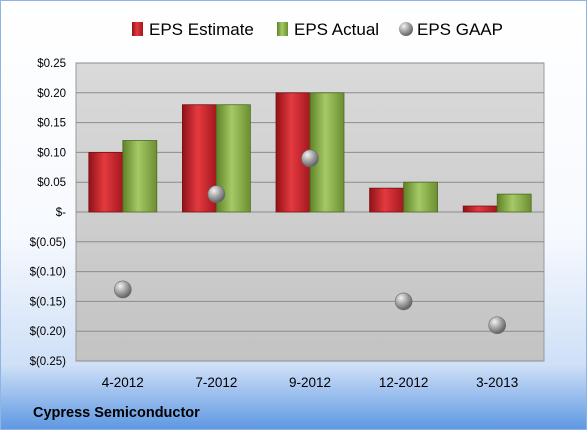  What do you see at coordinates (123, 382) in the screenshot?
I see `x-category-label: 4-2012` at bounding box center [123, 382].